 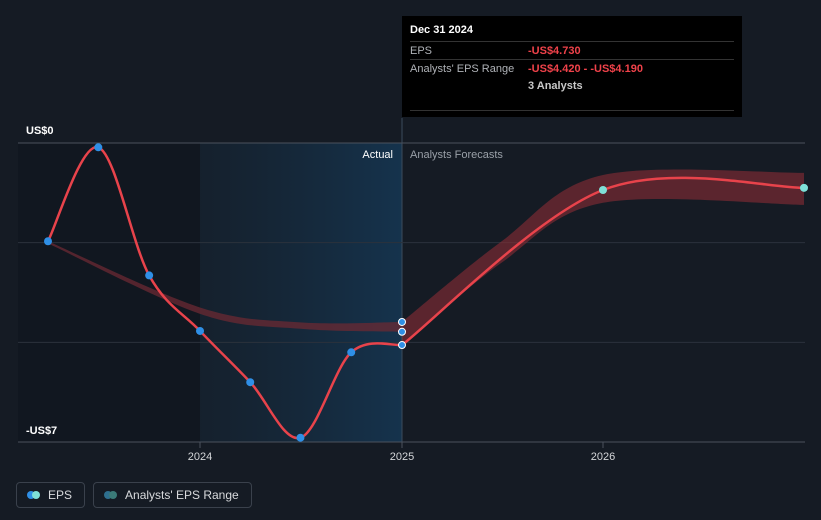 What do you see at coordinates (554, 50) in the screenshot?
I see `tooltip-eps-value: -US$4.730` at bounding box center [554, 50].